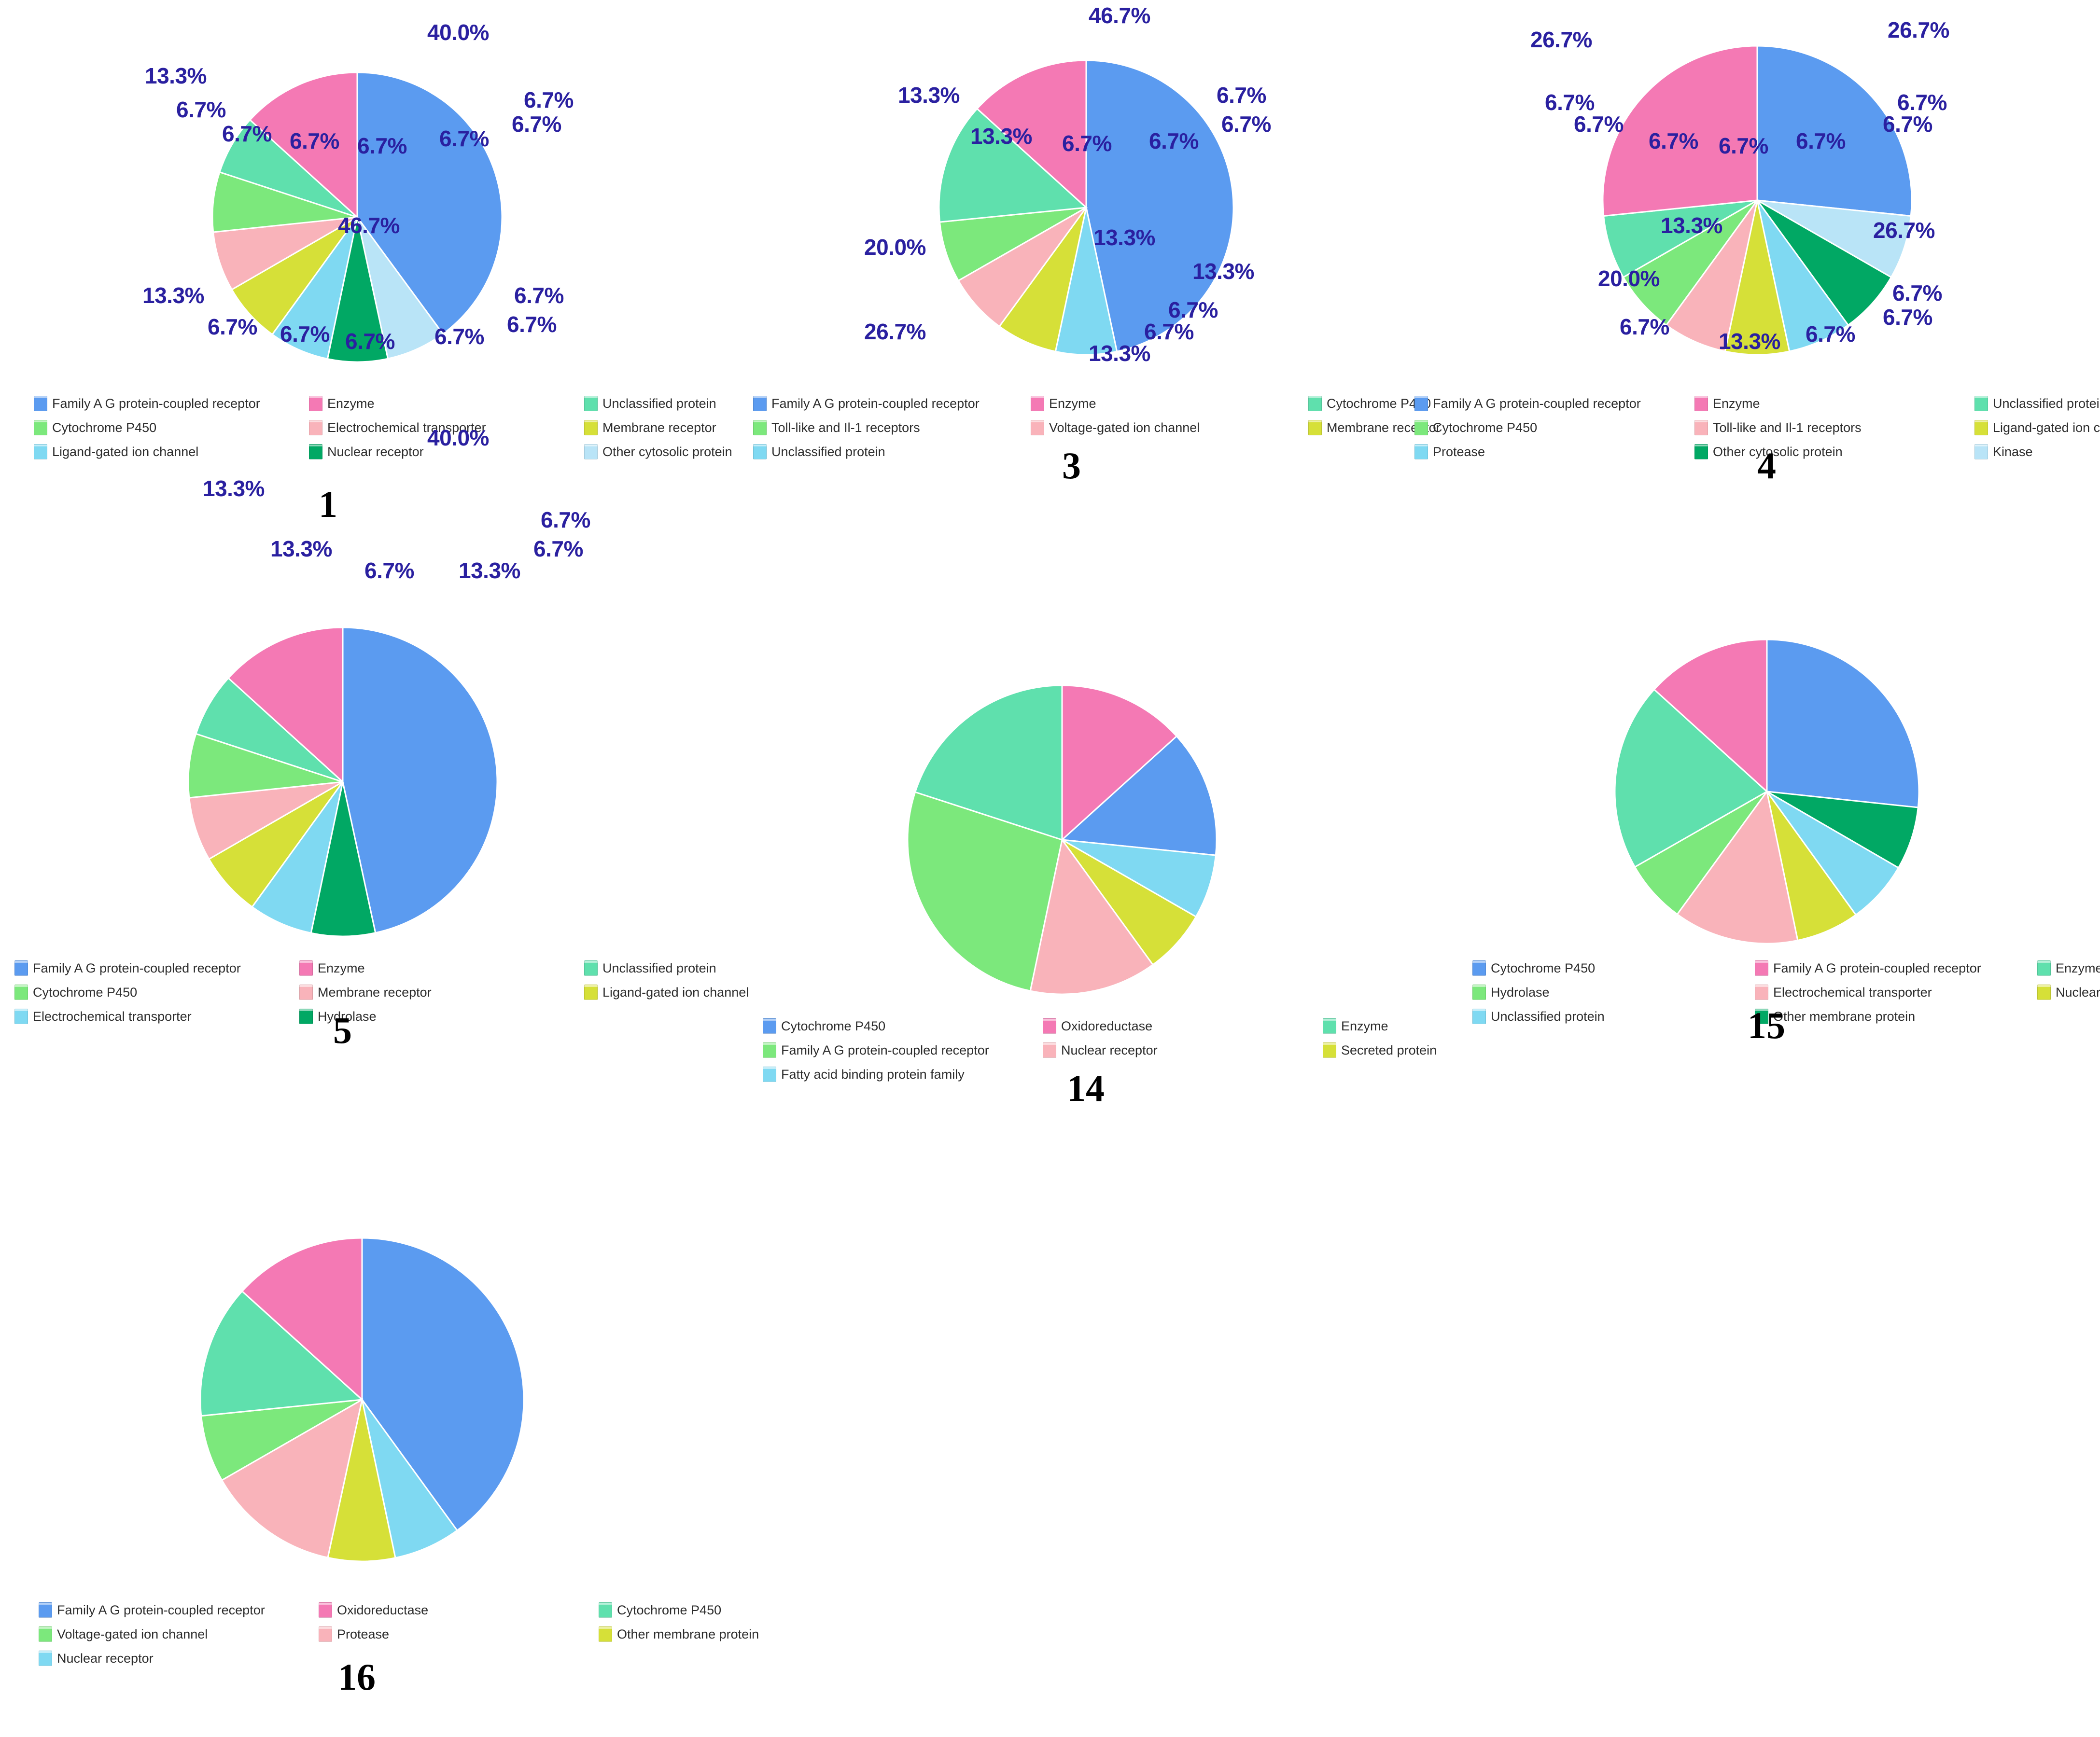  I want to click on figure-number-4: 4, so click(1767, 465).